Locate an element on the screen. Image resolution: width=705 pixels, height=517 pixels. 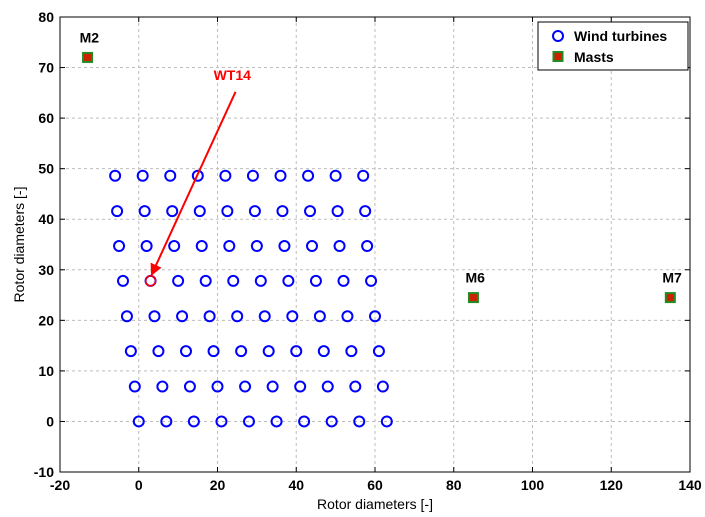
legend-turbine-label: Wind turbines is located at coordinates (620, 36).